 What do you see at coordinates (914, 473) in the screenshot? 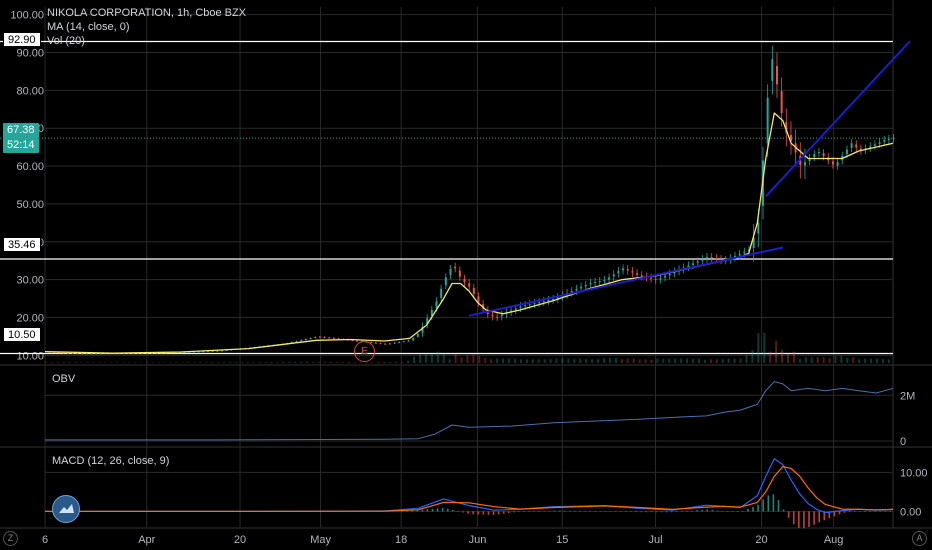
I see `macd-tick-label: 10.00` at bounding box center [914, 473].